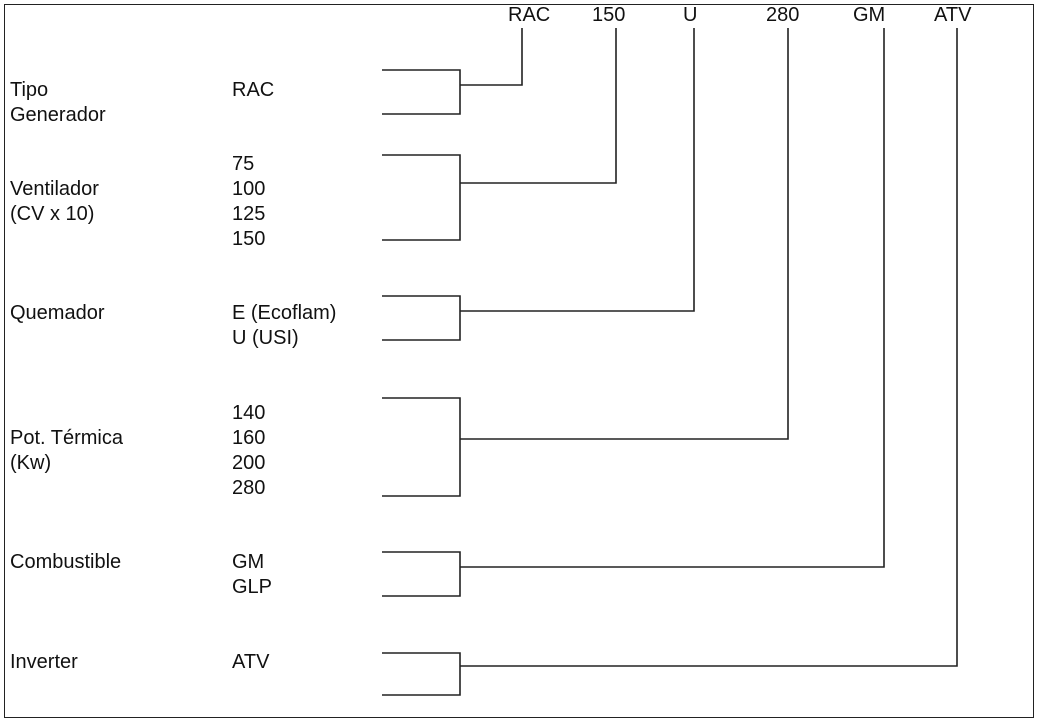 The width and height of the screenshot is (1040, 726). What do you see at coordinates (783, 15) in the screenshot?
I see `code-part-280: 280` at bounding box center [783, 15].